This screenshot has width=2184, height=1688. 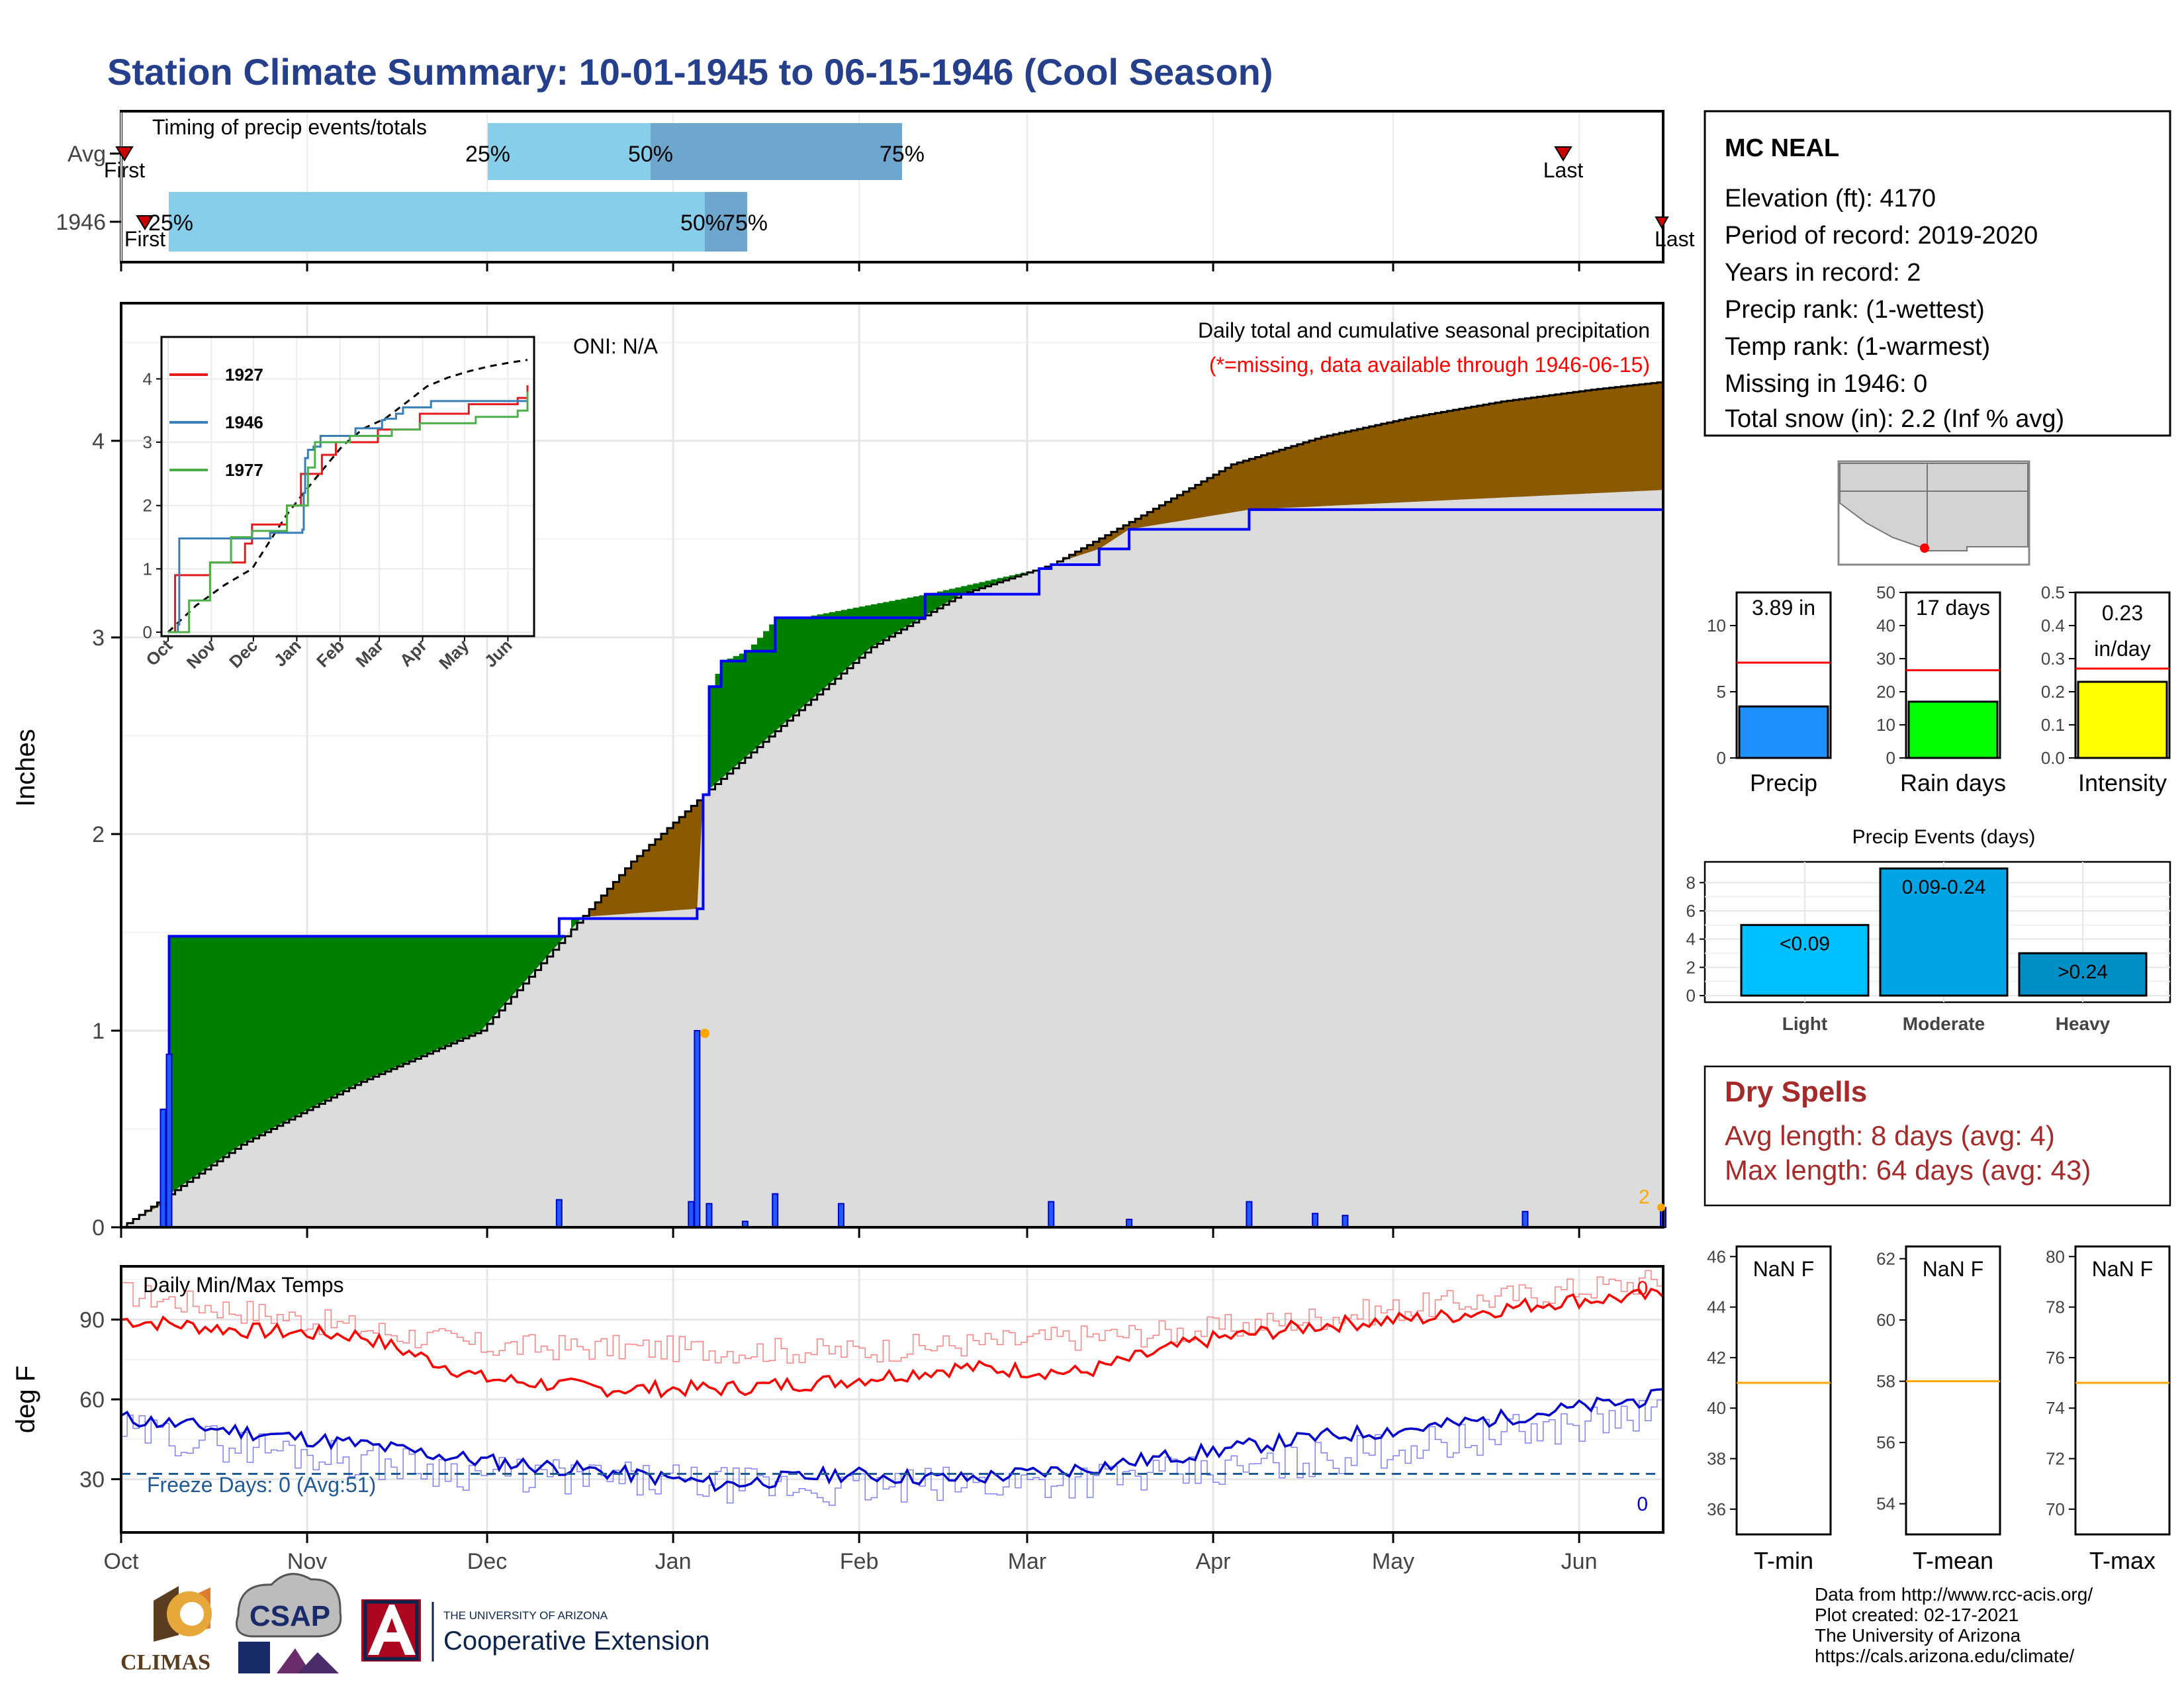 I want to click on temp-box-tick-label: 72, so click(x=2055, y=1459).